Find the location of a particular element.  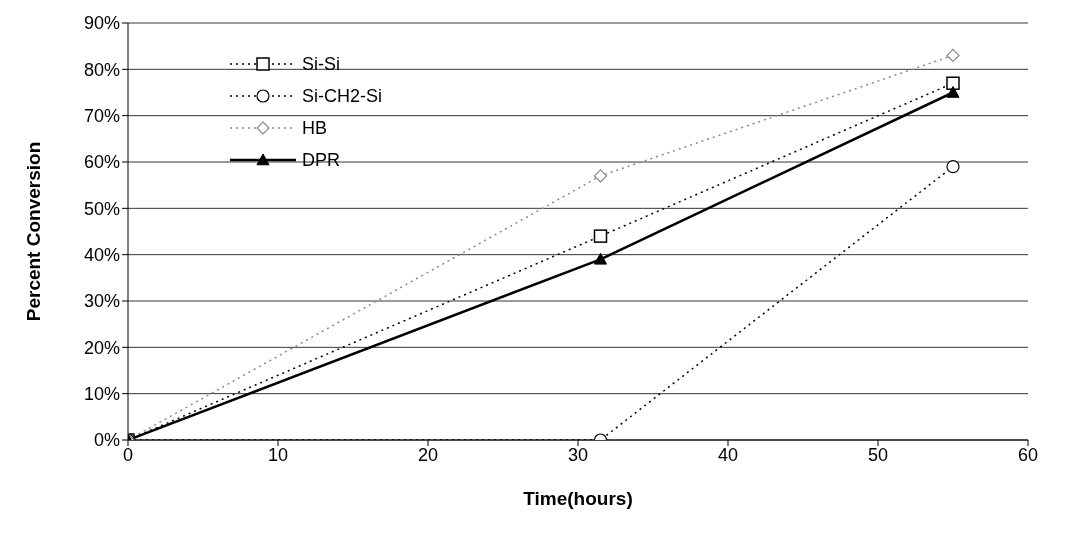

y-tick-label: 0% is located at coordinates (106, 440).